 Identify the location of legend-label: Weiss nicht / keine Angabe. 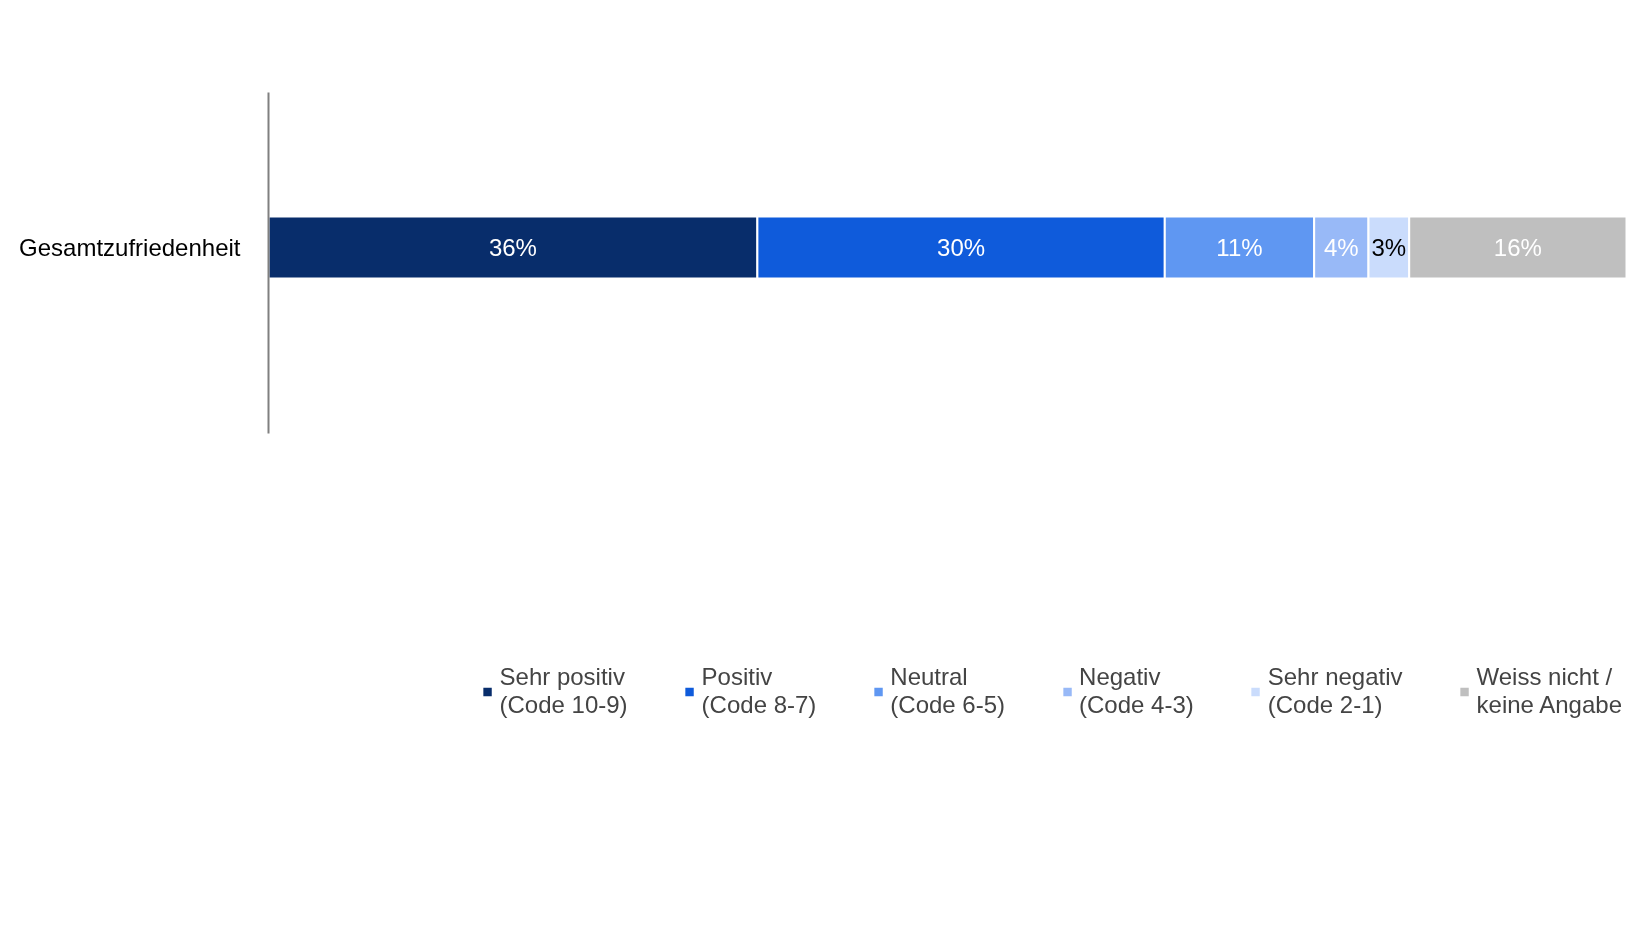
(1549, 691).